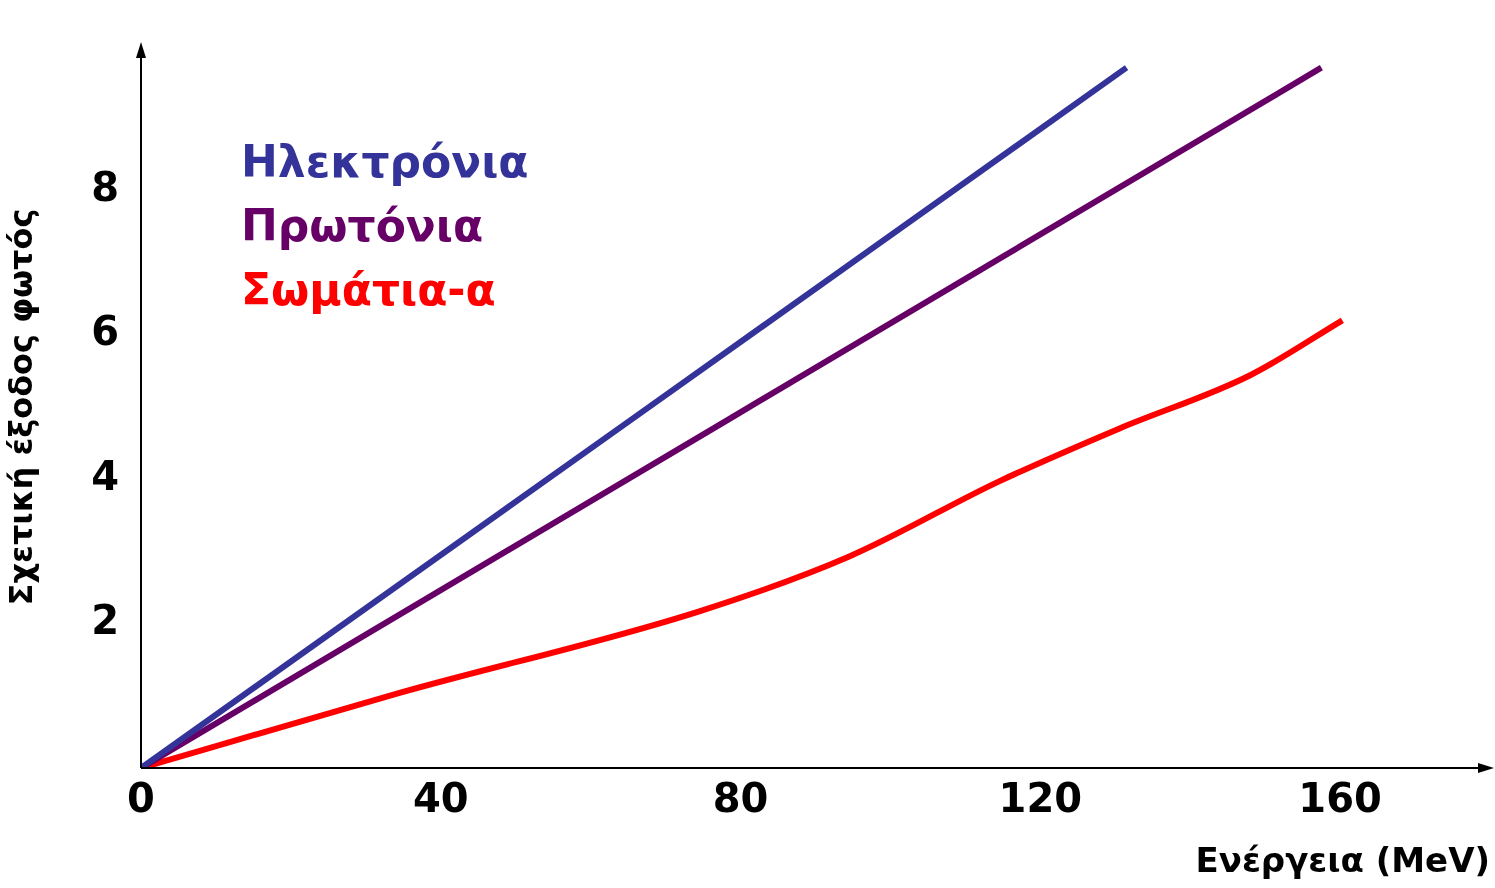 Image resolution: width=1495 pixels, height=888 pixels. Describe the element at coordinates (105, 331) in the screenshot. I see `y-tick-label: 6` at that location.